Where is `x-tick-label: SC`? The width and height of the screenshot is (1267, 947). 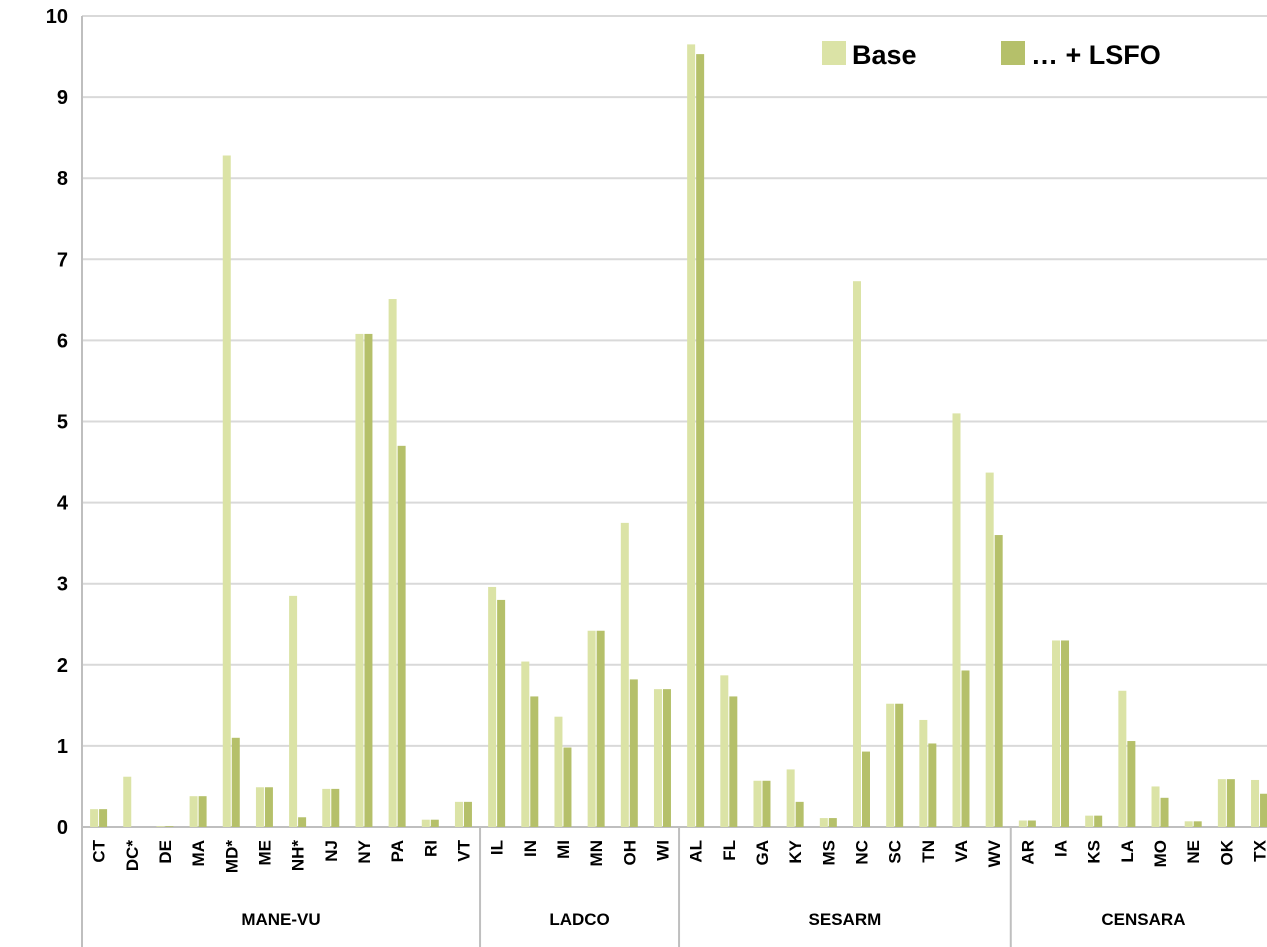
x-tick-label: SC is located at coordinates (895, 852).